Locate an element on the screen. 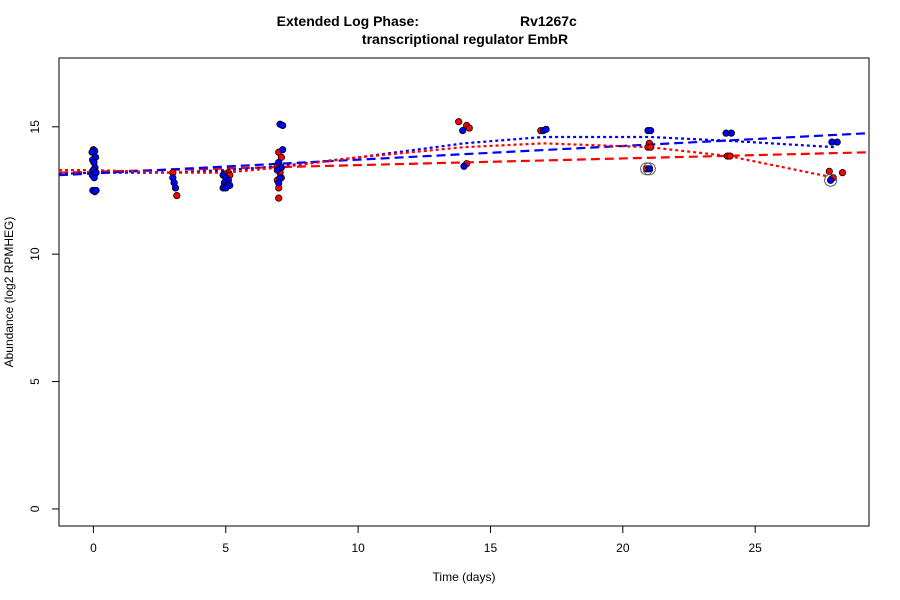 Image resolution: width=900 pixels, height=600 pixels. red-dotted-fit-line is located at coordinates (447, 160).